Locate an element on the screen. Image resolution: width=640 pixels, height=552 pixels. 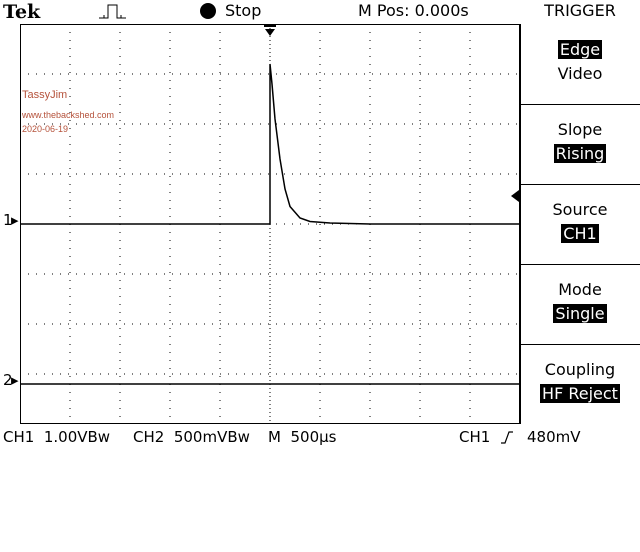
pulse-icon is located at coordinates (112, 11).